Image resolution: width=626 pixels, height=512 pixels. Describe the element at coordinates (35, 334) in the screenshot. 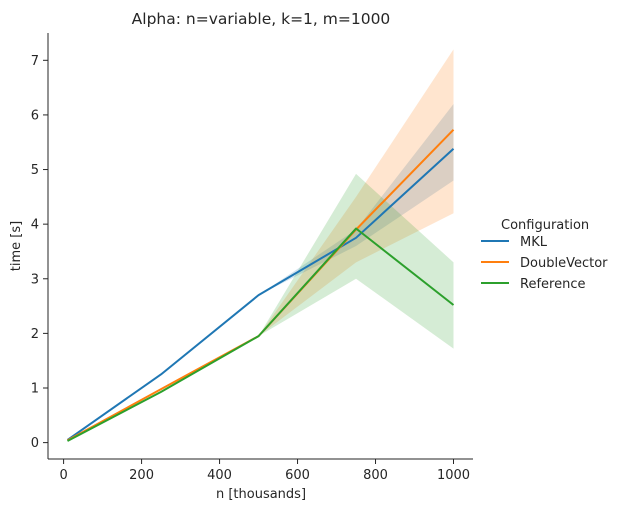

I see `y-tick-label: 2` at that location.